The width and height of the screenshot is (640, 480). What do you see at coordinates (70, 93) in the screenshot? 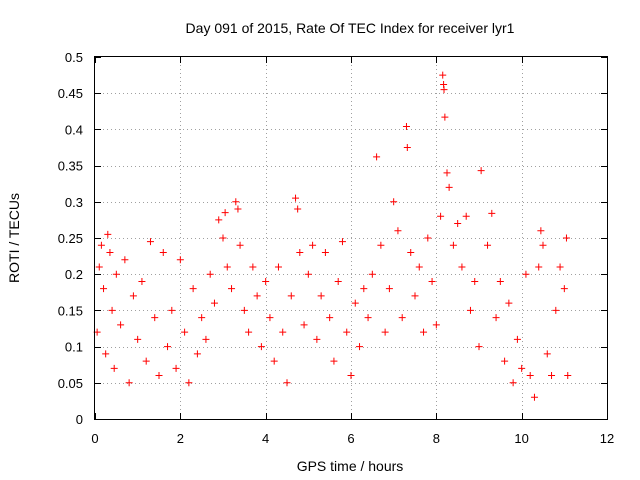
I see `y-tick-label: 0.45` at bounding box center [70, 93].